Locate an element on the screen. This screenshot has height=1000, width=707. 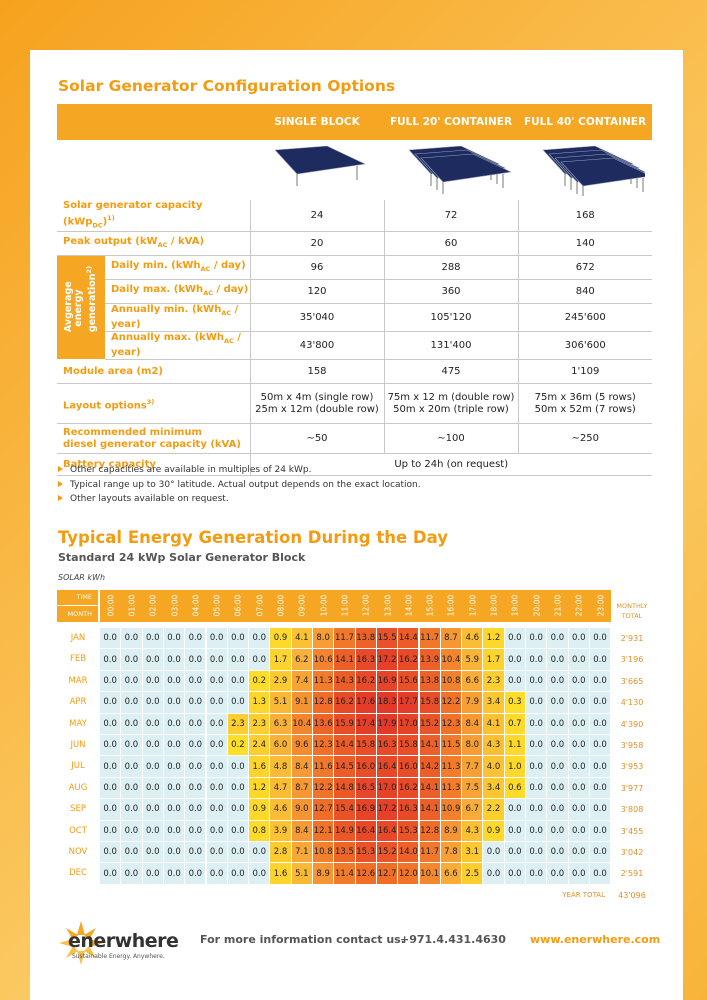
heat-cell: 10.6 is located at coordinates (323, 659).